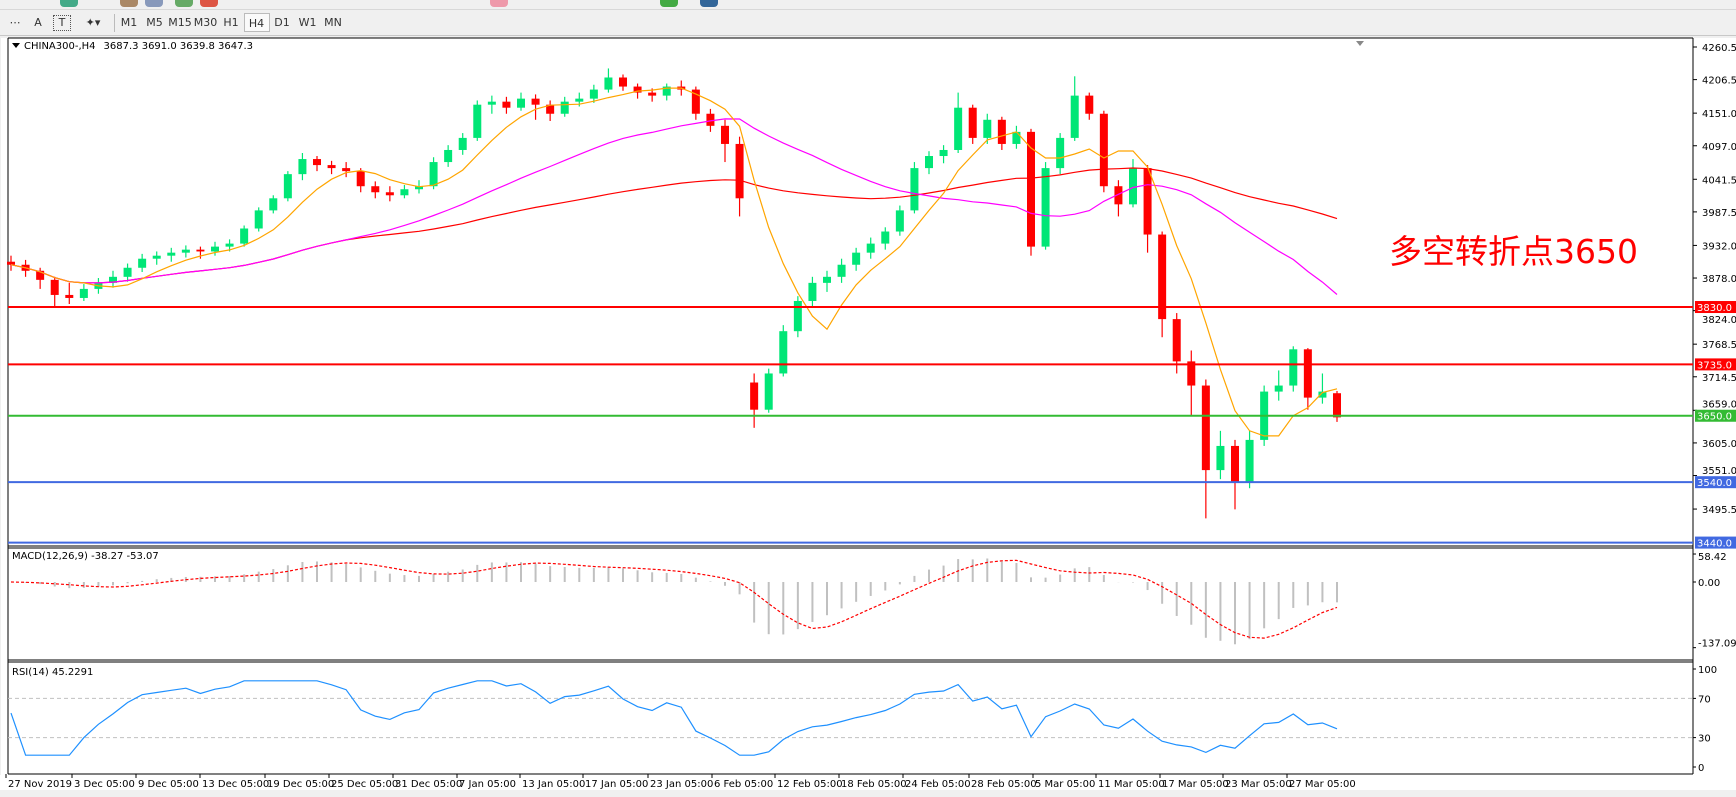 This screenshot has width=1736, height=797. Describe the element at coordinates (154, 3) in the screenshot. I see `terminal-icon` at that location.